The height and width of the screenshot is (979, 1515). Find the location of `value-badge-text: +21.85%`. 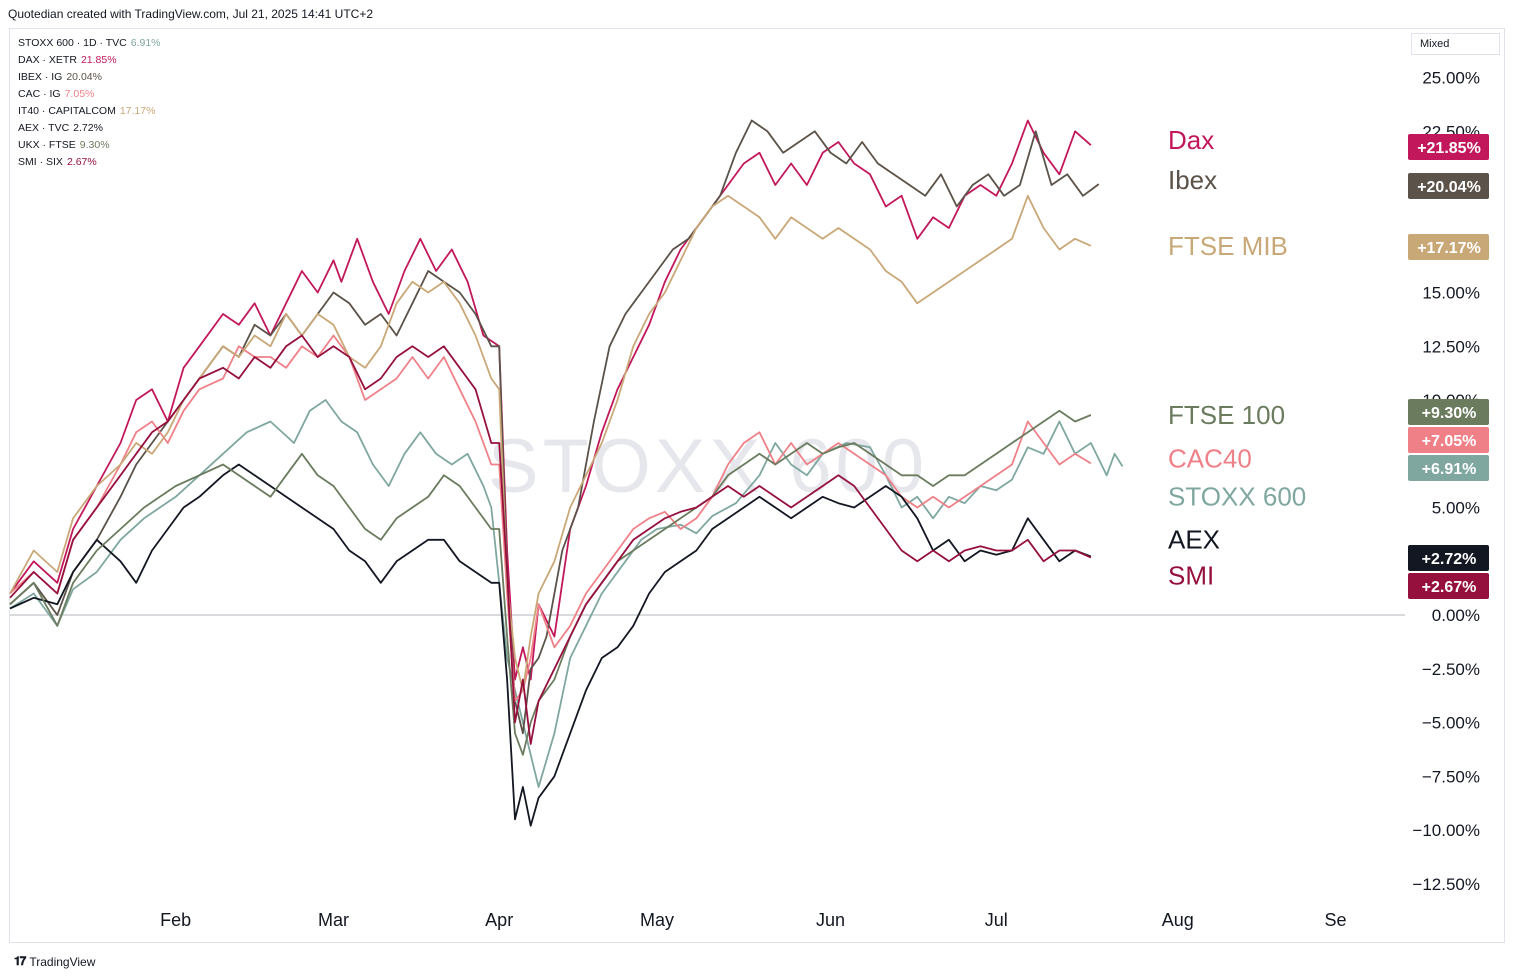

value-badge-text: +21.85% is located at coordinates (1449, 148).